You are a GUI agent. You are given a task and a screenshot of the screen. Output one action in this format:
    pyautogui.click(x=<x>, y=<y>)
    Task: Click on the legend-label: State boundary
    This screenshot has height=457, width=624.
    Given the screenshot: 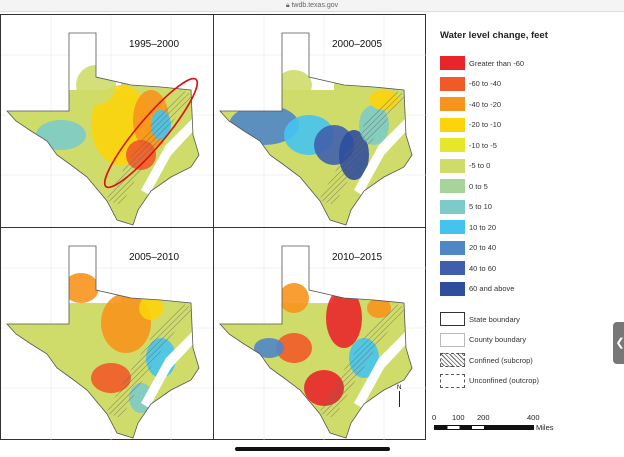 What is the action you would take?
    pyautogui.click(x=494, y=319)
    